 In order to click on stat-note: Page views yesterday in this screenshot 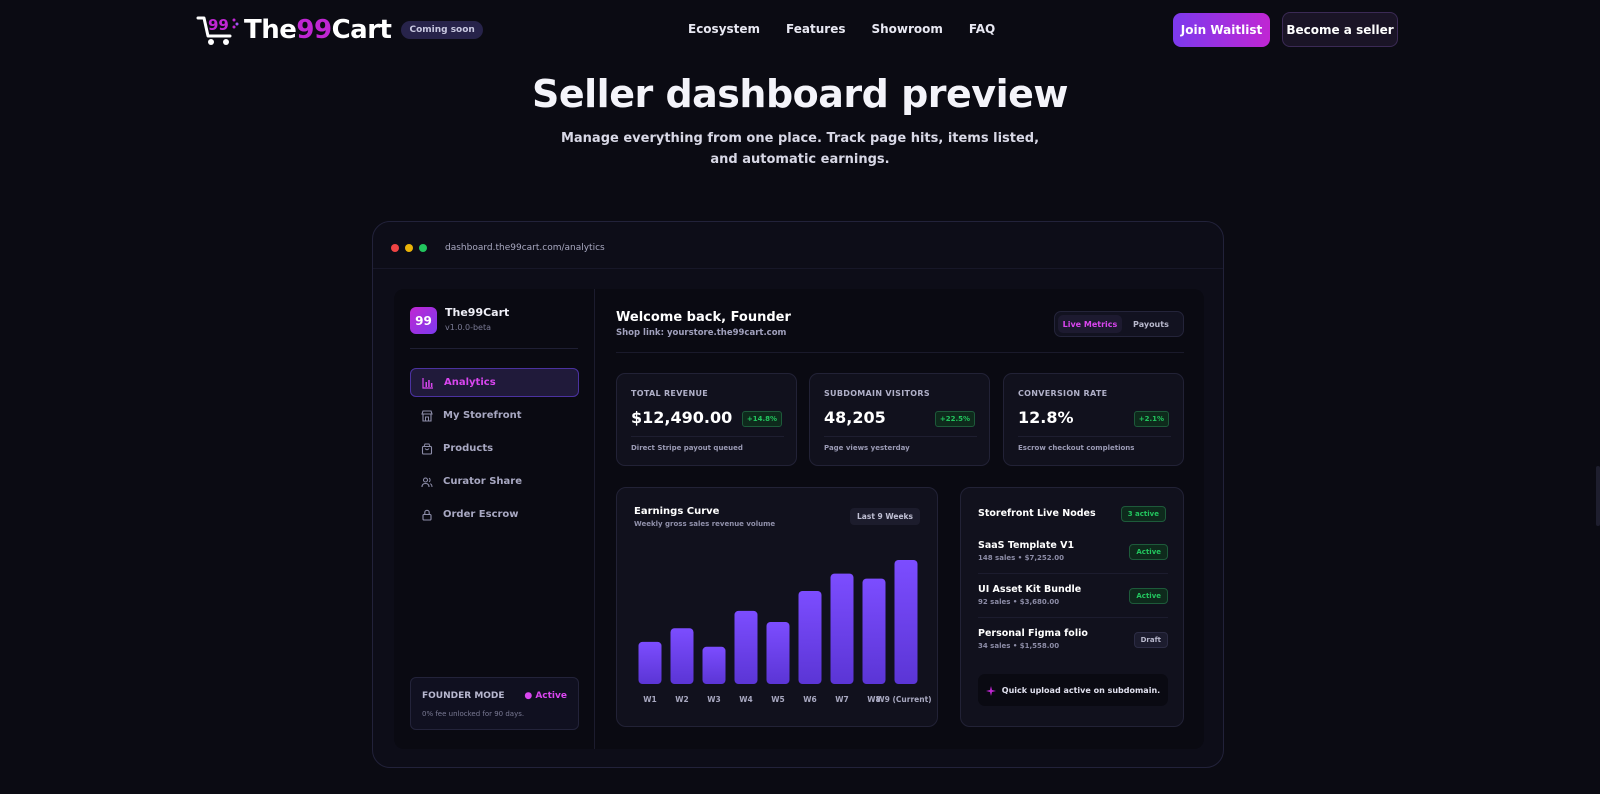, I will do `click(867, 448)`.